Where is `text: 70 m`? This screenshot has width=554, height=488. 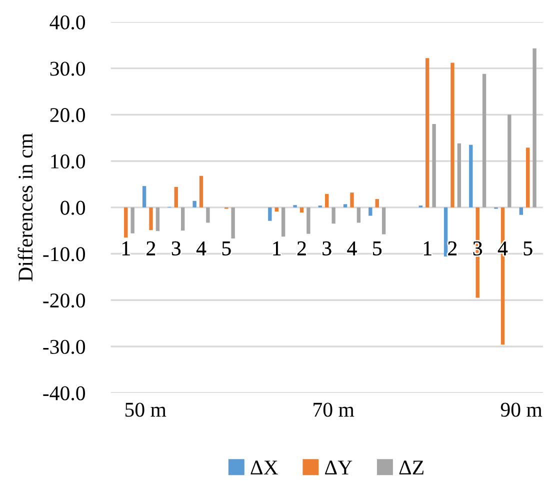
text: 70 m is located at coordinates (334, 409).